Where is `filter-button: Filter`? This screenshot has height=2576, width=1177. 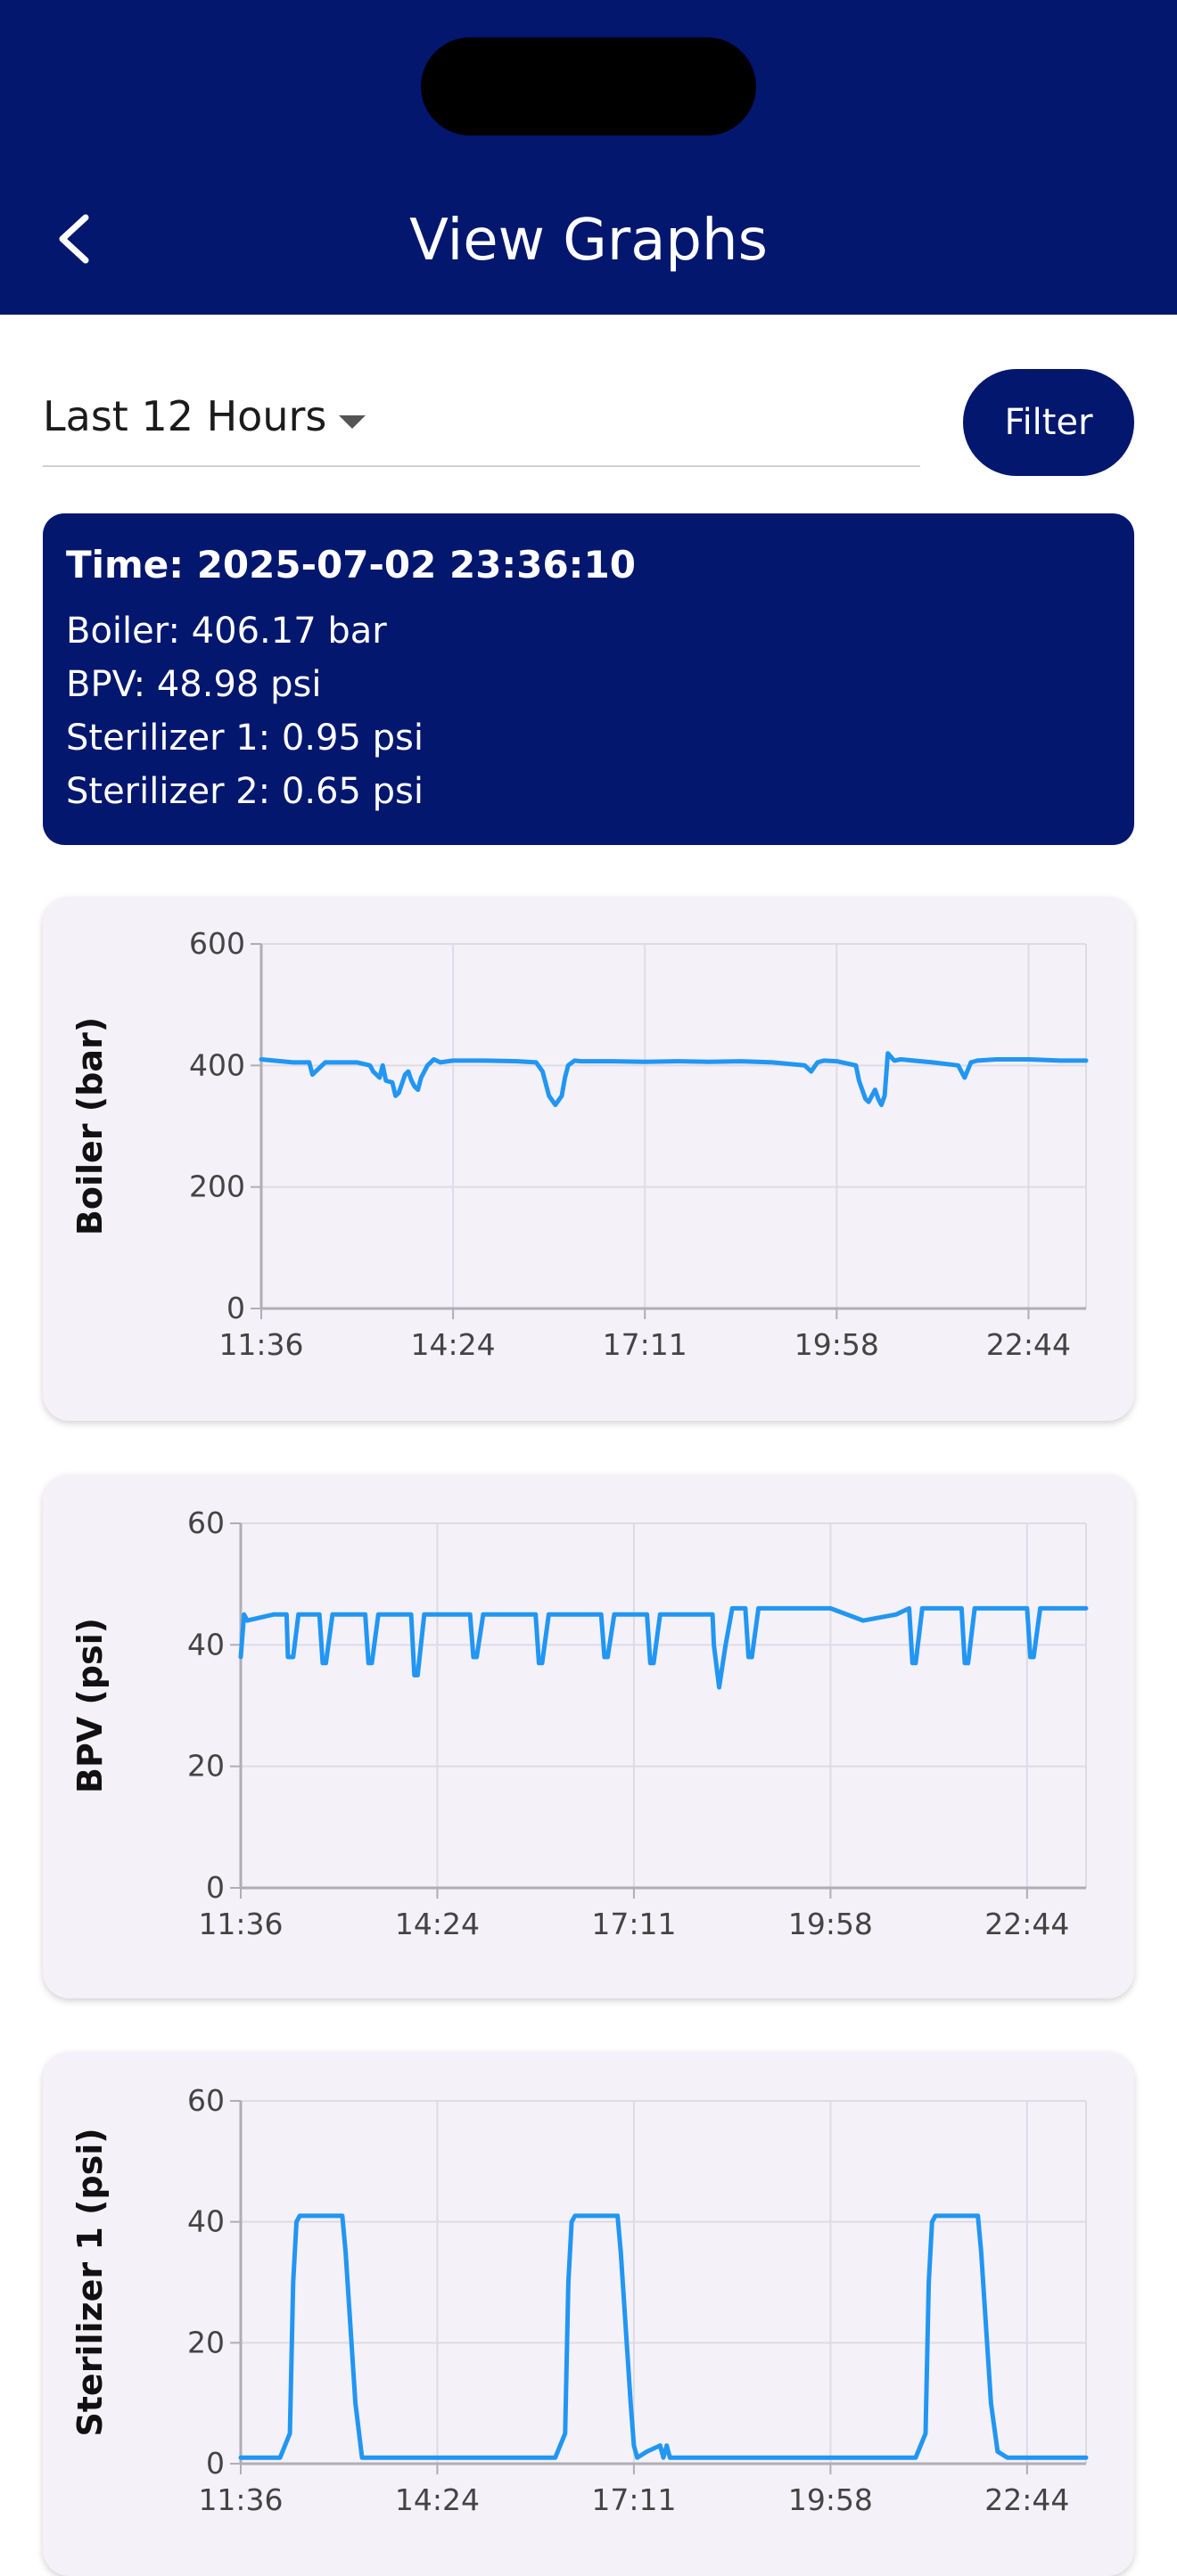
filter-button: Filter is located at coordinates (1048, 422).